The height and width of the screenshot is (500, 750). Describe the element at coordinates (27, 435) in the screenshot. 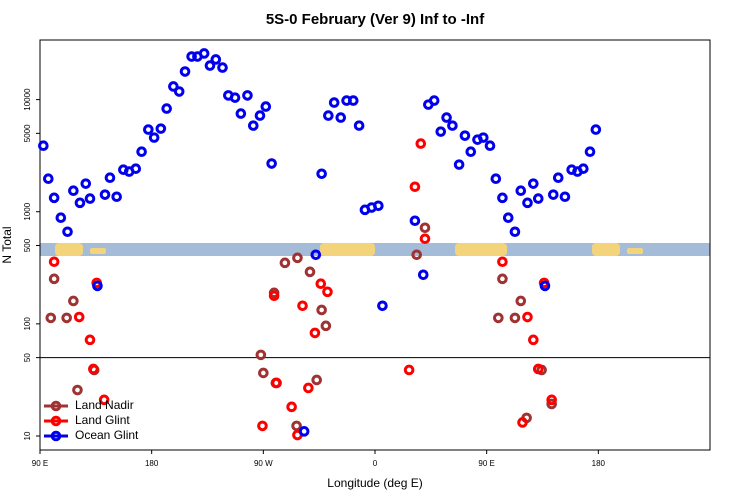

I see `y-tick-label: 10` at that location.